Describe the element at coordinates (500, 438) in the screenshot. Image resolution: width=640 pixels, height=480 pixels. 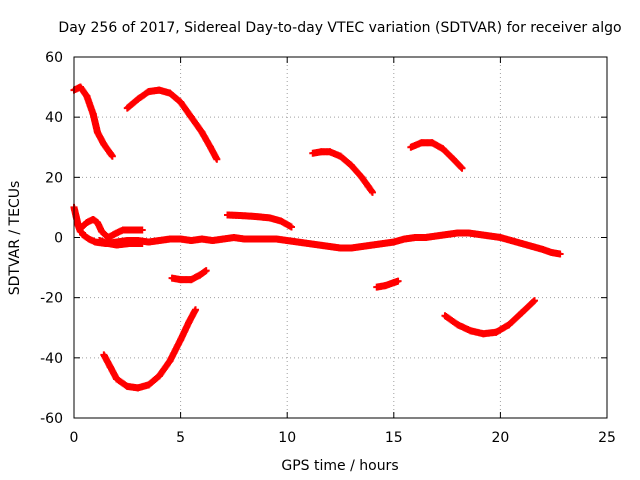
I see `x-tick-label: 20` at that location.